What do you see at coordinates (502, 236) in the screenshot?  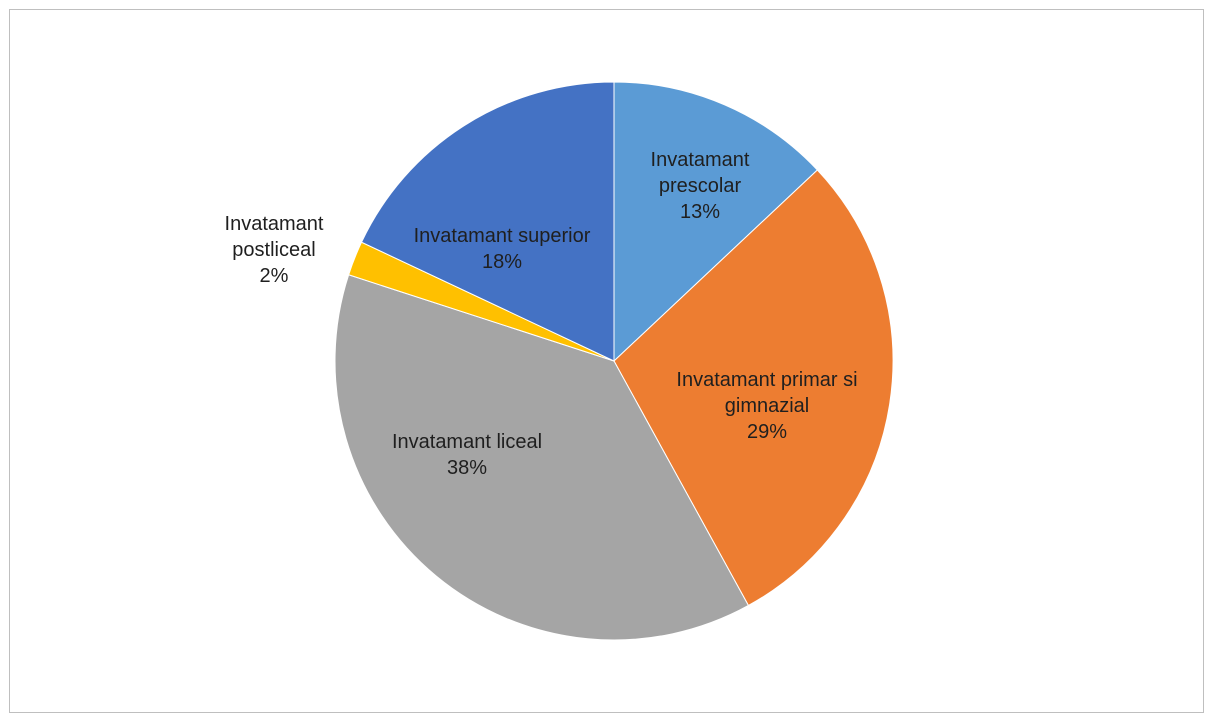 I see `slice-label-line: Invatamant superior` at bounding box center [502, 236].